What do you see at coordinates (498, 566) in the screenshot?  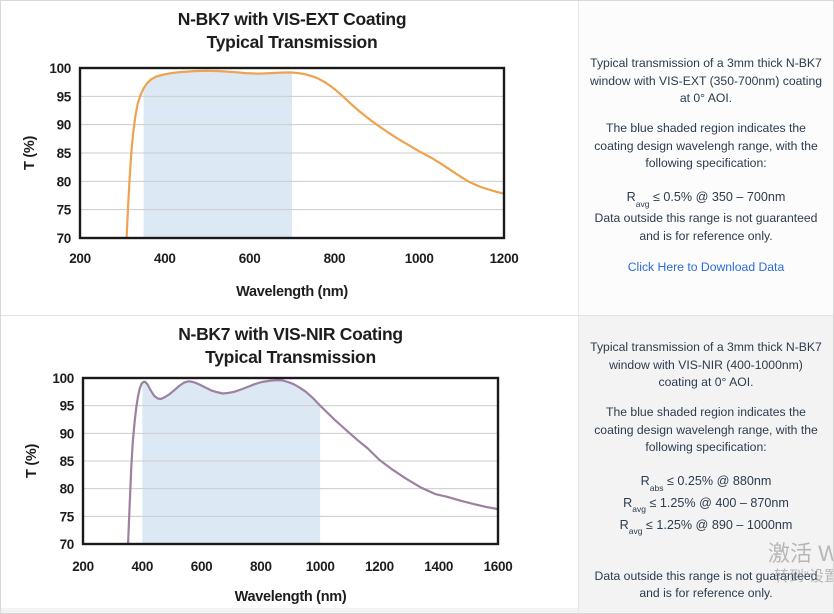 I see `x-tick-label: 1600` at bounding box center [498, 566].